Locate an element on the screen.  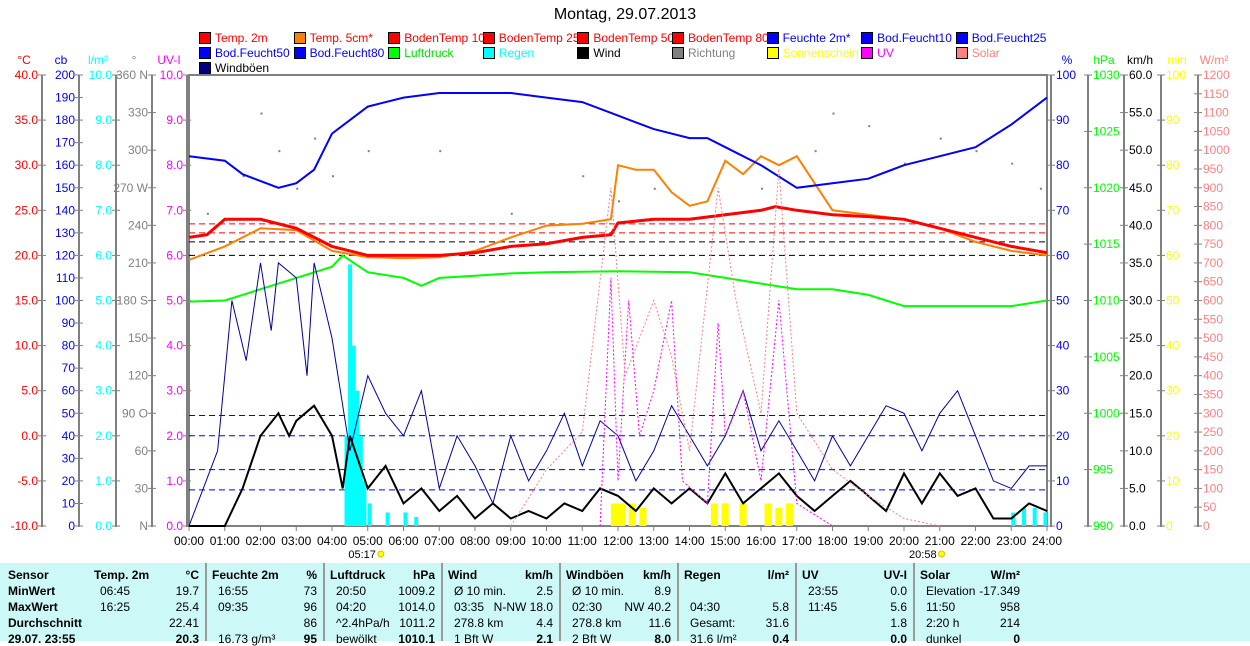
legend-label: Luftdruck is located at coordinates (429, 53).